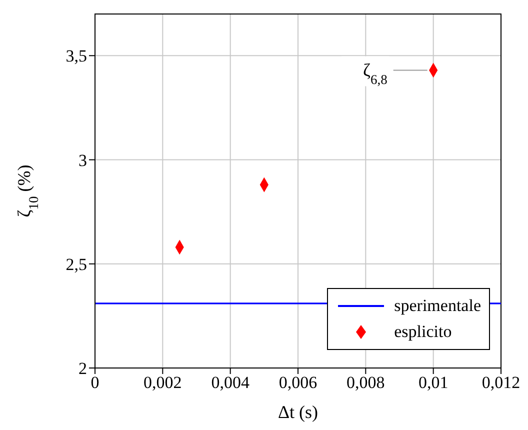 The height and width of the screenshot is (430, 528). What do you see at coordinates (76, 264) in the screenshot?
I see `y-tick-label: 2,5` at bounding box center [76, 264].